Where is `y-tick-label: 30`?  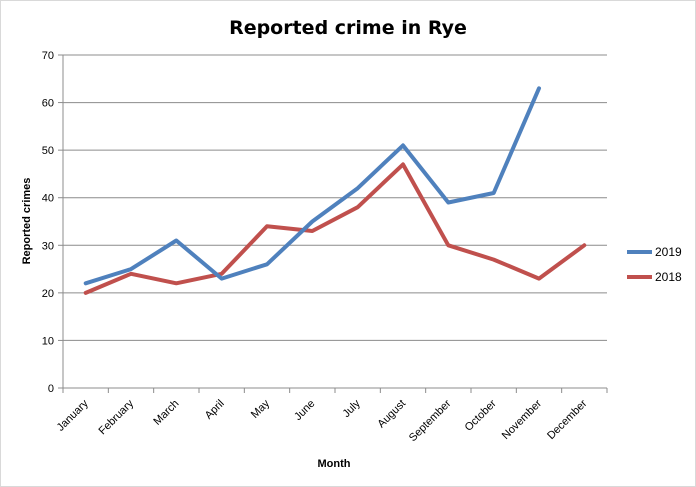 y-tick-label: 30 is located at coordinates (48, 246).